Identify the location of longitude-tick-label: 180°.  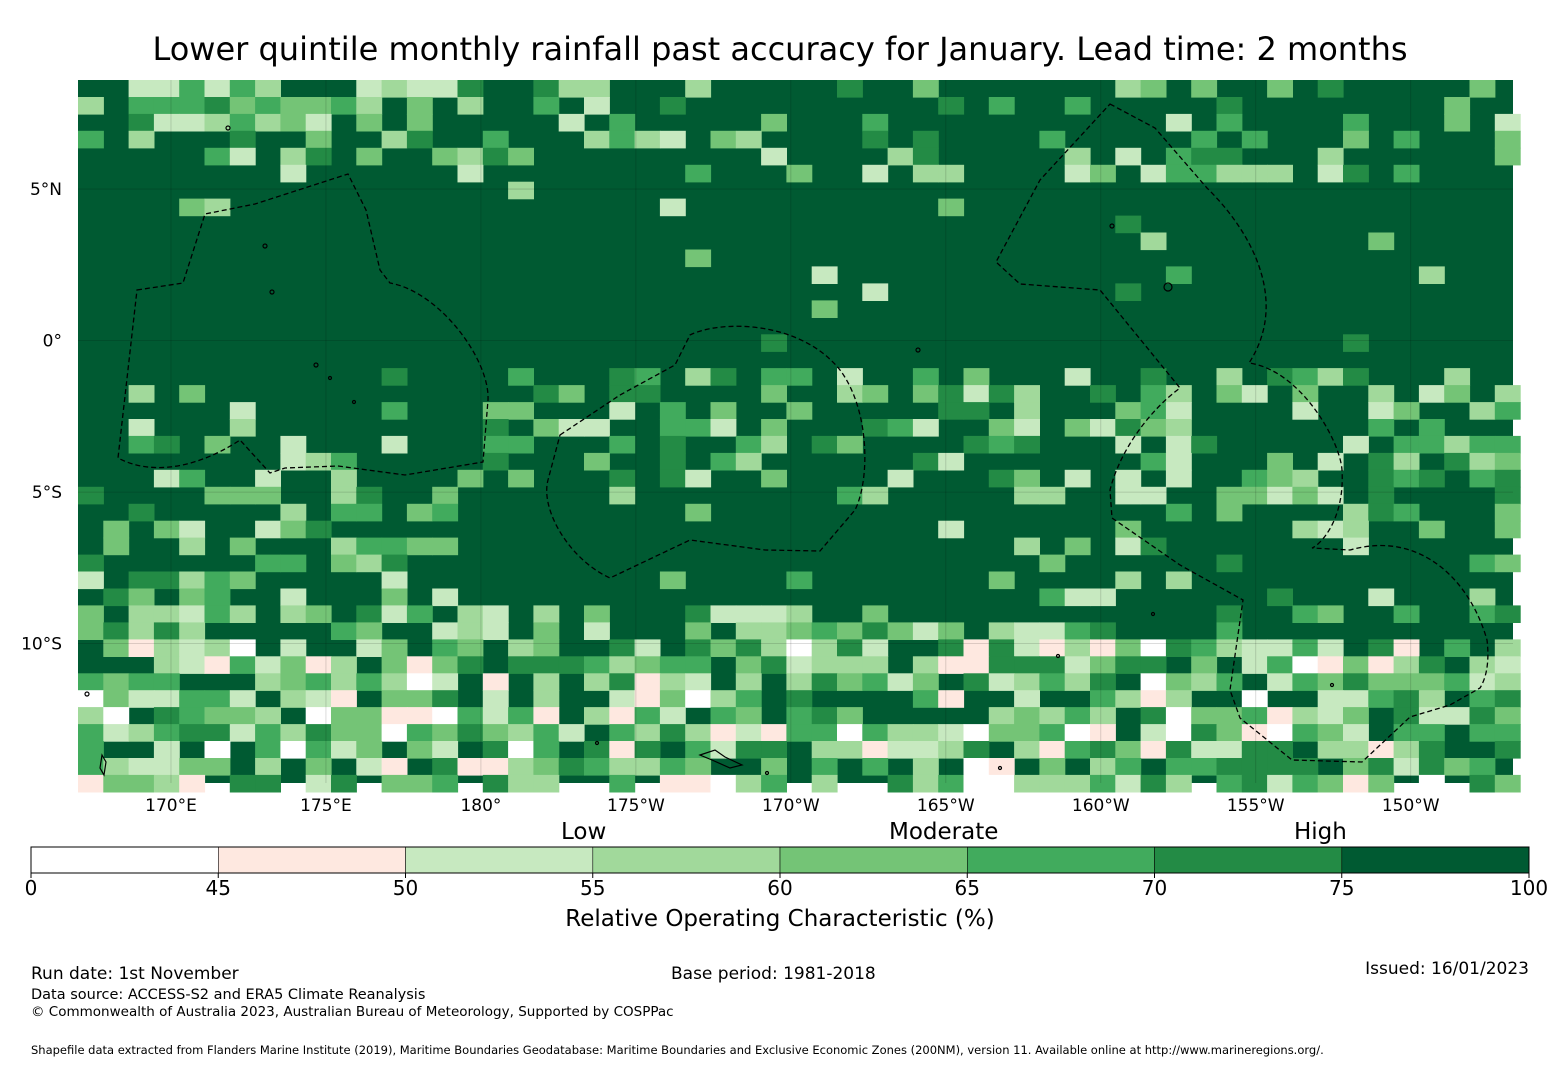
(480, 806).